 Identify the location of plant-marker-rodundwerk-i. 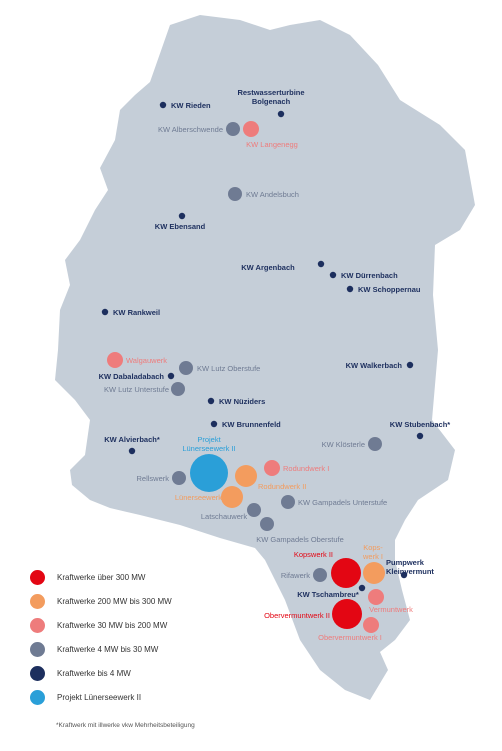
(272, 468).